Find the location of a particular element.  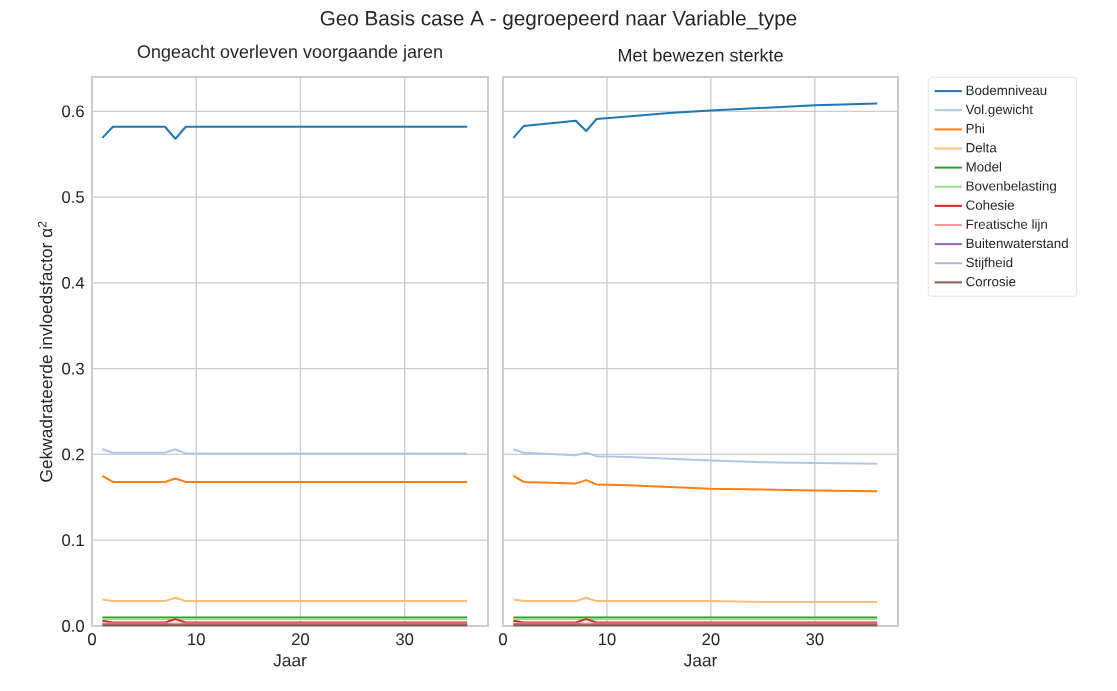

legend-label: Freatische lijn is located at coordinates (1006, 225).